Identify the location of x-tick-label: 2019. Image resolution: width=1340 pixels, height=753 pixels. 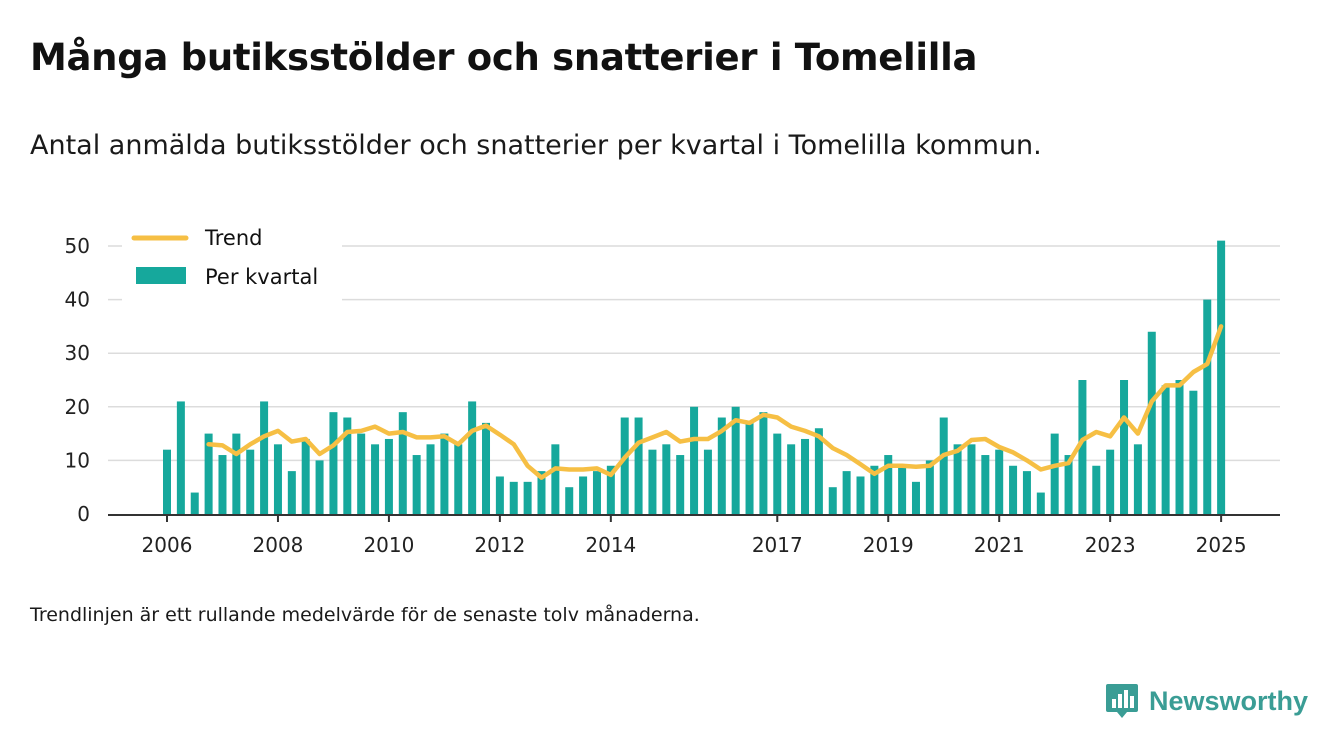
(888, 545).